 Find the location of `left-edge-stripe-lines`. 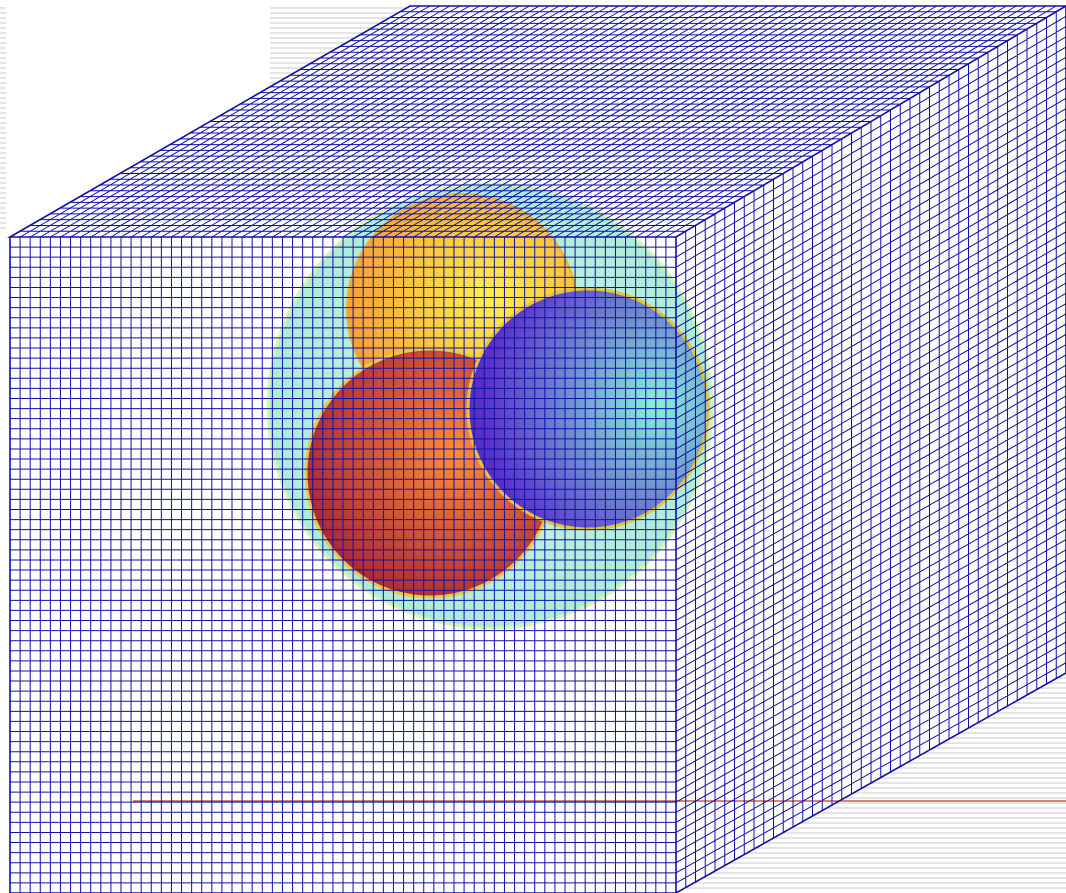

left-edge-stripe-lines is located at coordinates (3, 118).